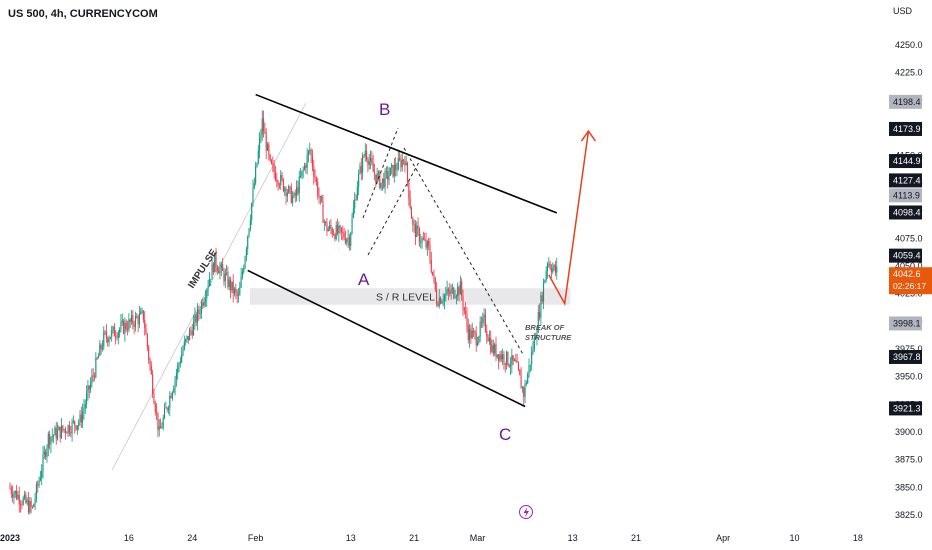 The height and width of the screenshot is (550, 932). Describe the element at coordinates (414, 538) in the screenshot. I see `time-tick-5: 21` at that location.